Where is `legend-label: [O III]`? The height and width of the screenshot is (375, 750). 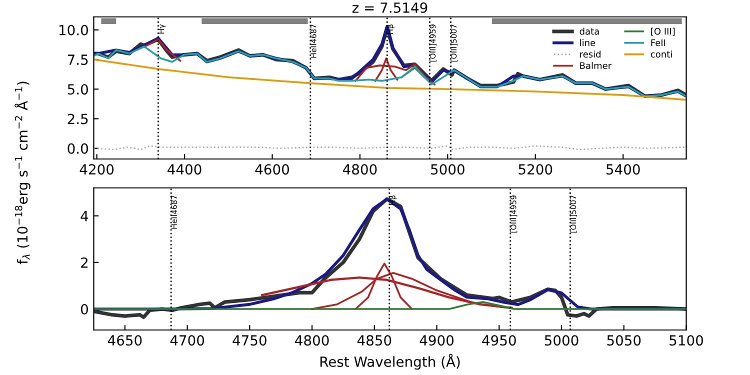
legend-label: [O III] is located at coordinates (663, 32).